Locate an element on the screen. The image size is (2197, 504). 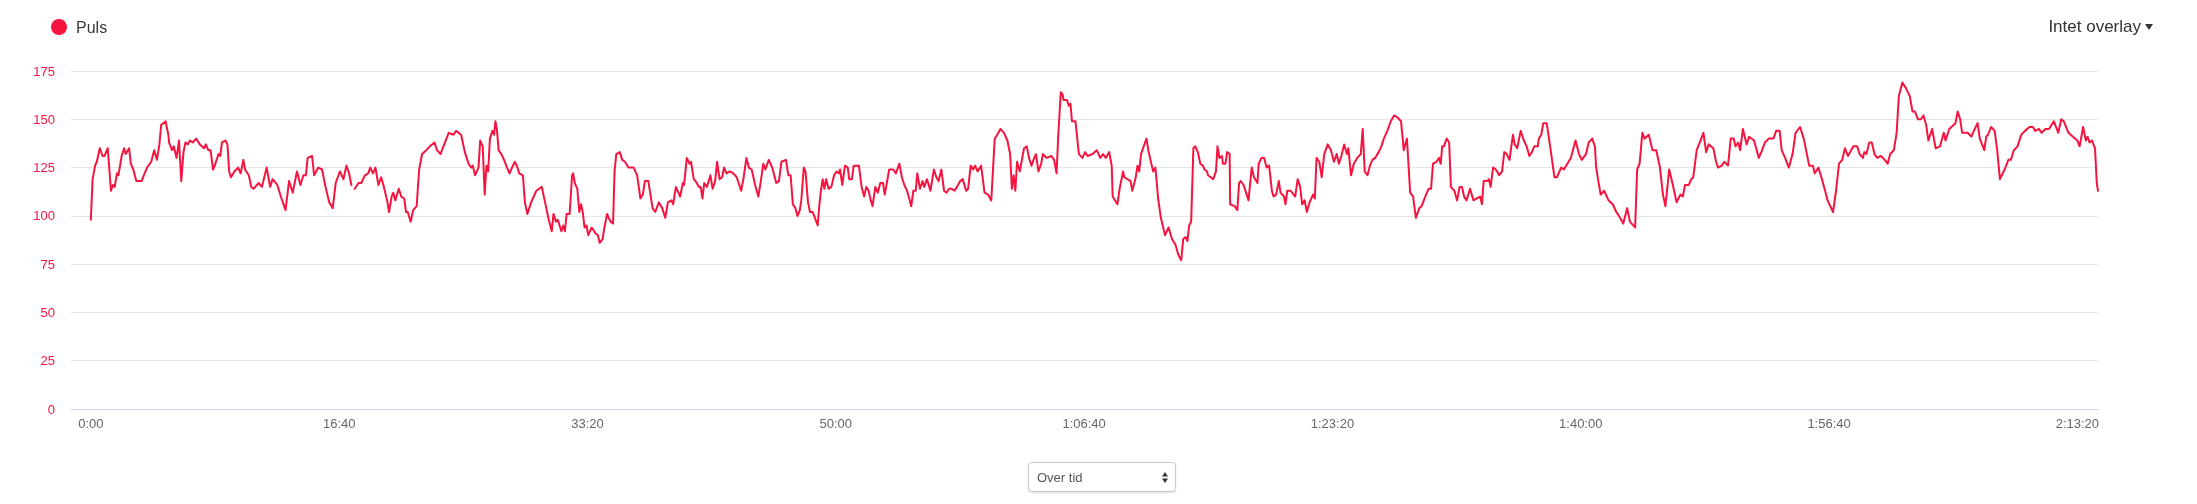
y-tick-label: 50 is located at coordinates (47, 312).